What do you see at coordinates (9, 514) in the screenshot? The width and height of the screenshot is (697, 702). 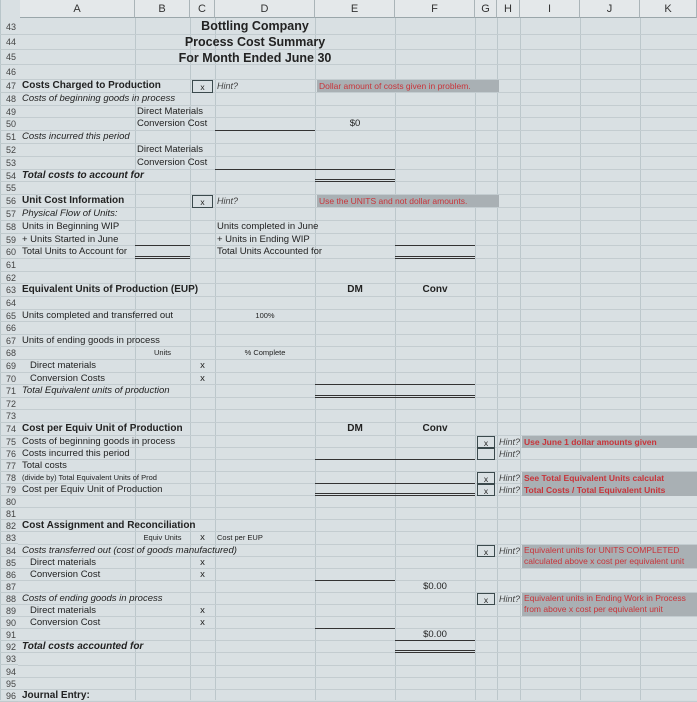 I see `row-header-81: 81` at bounding box center [9, 514].